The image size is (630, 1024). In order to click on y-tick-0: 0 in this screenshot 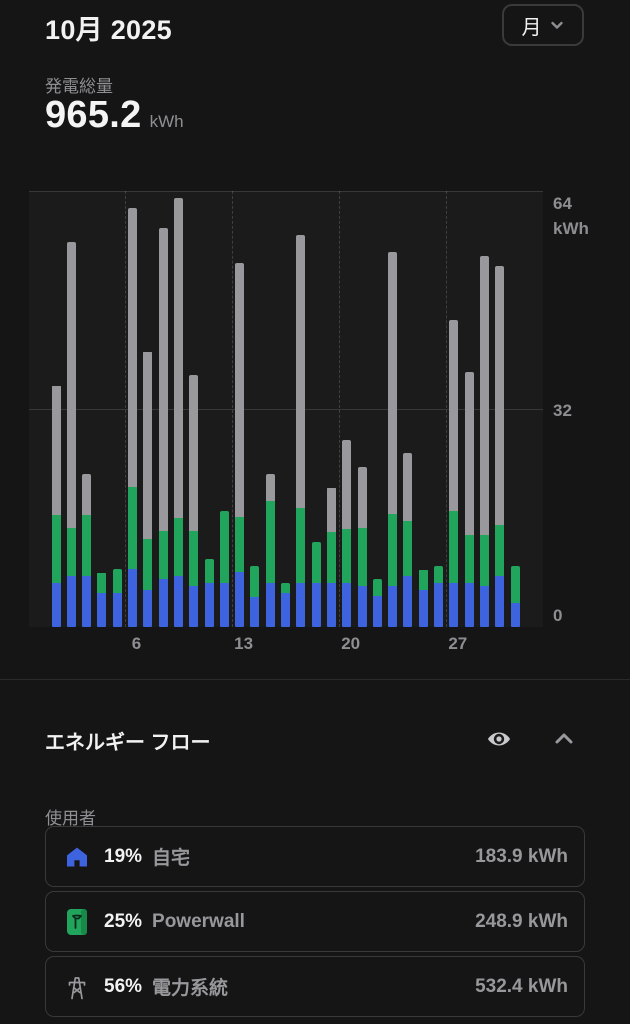, I will do `click(558, 615)`.